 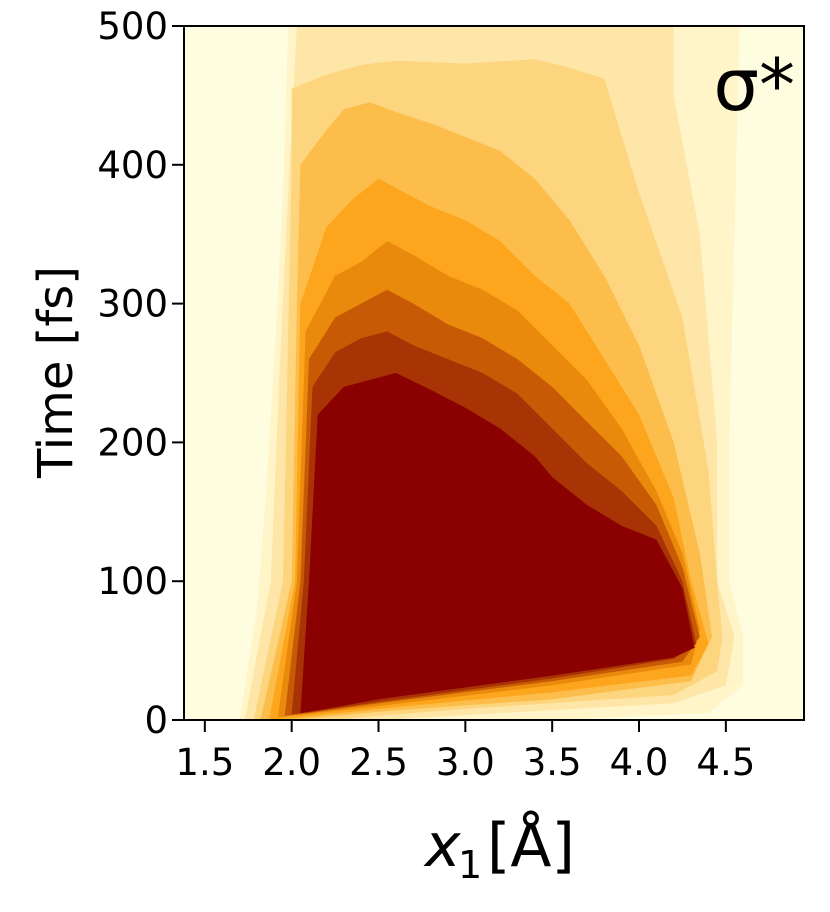 What do you see at coordinates (552, 762) in the screenshot?
I see `x-tick-label: 3.5` at bounding box center [552, 762].